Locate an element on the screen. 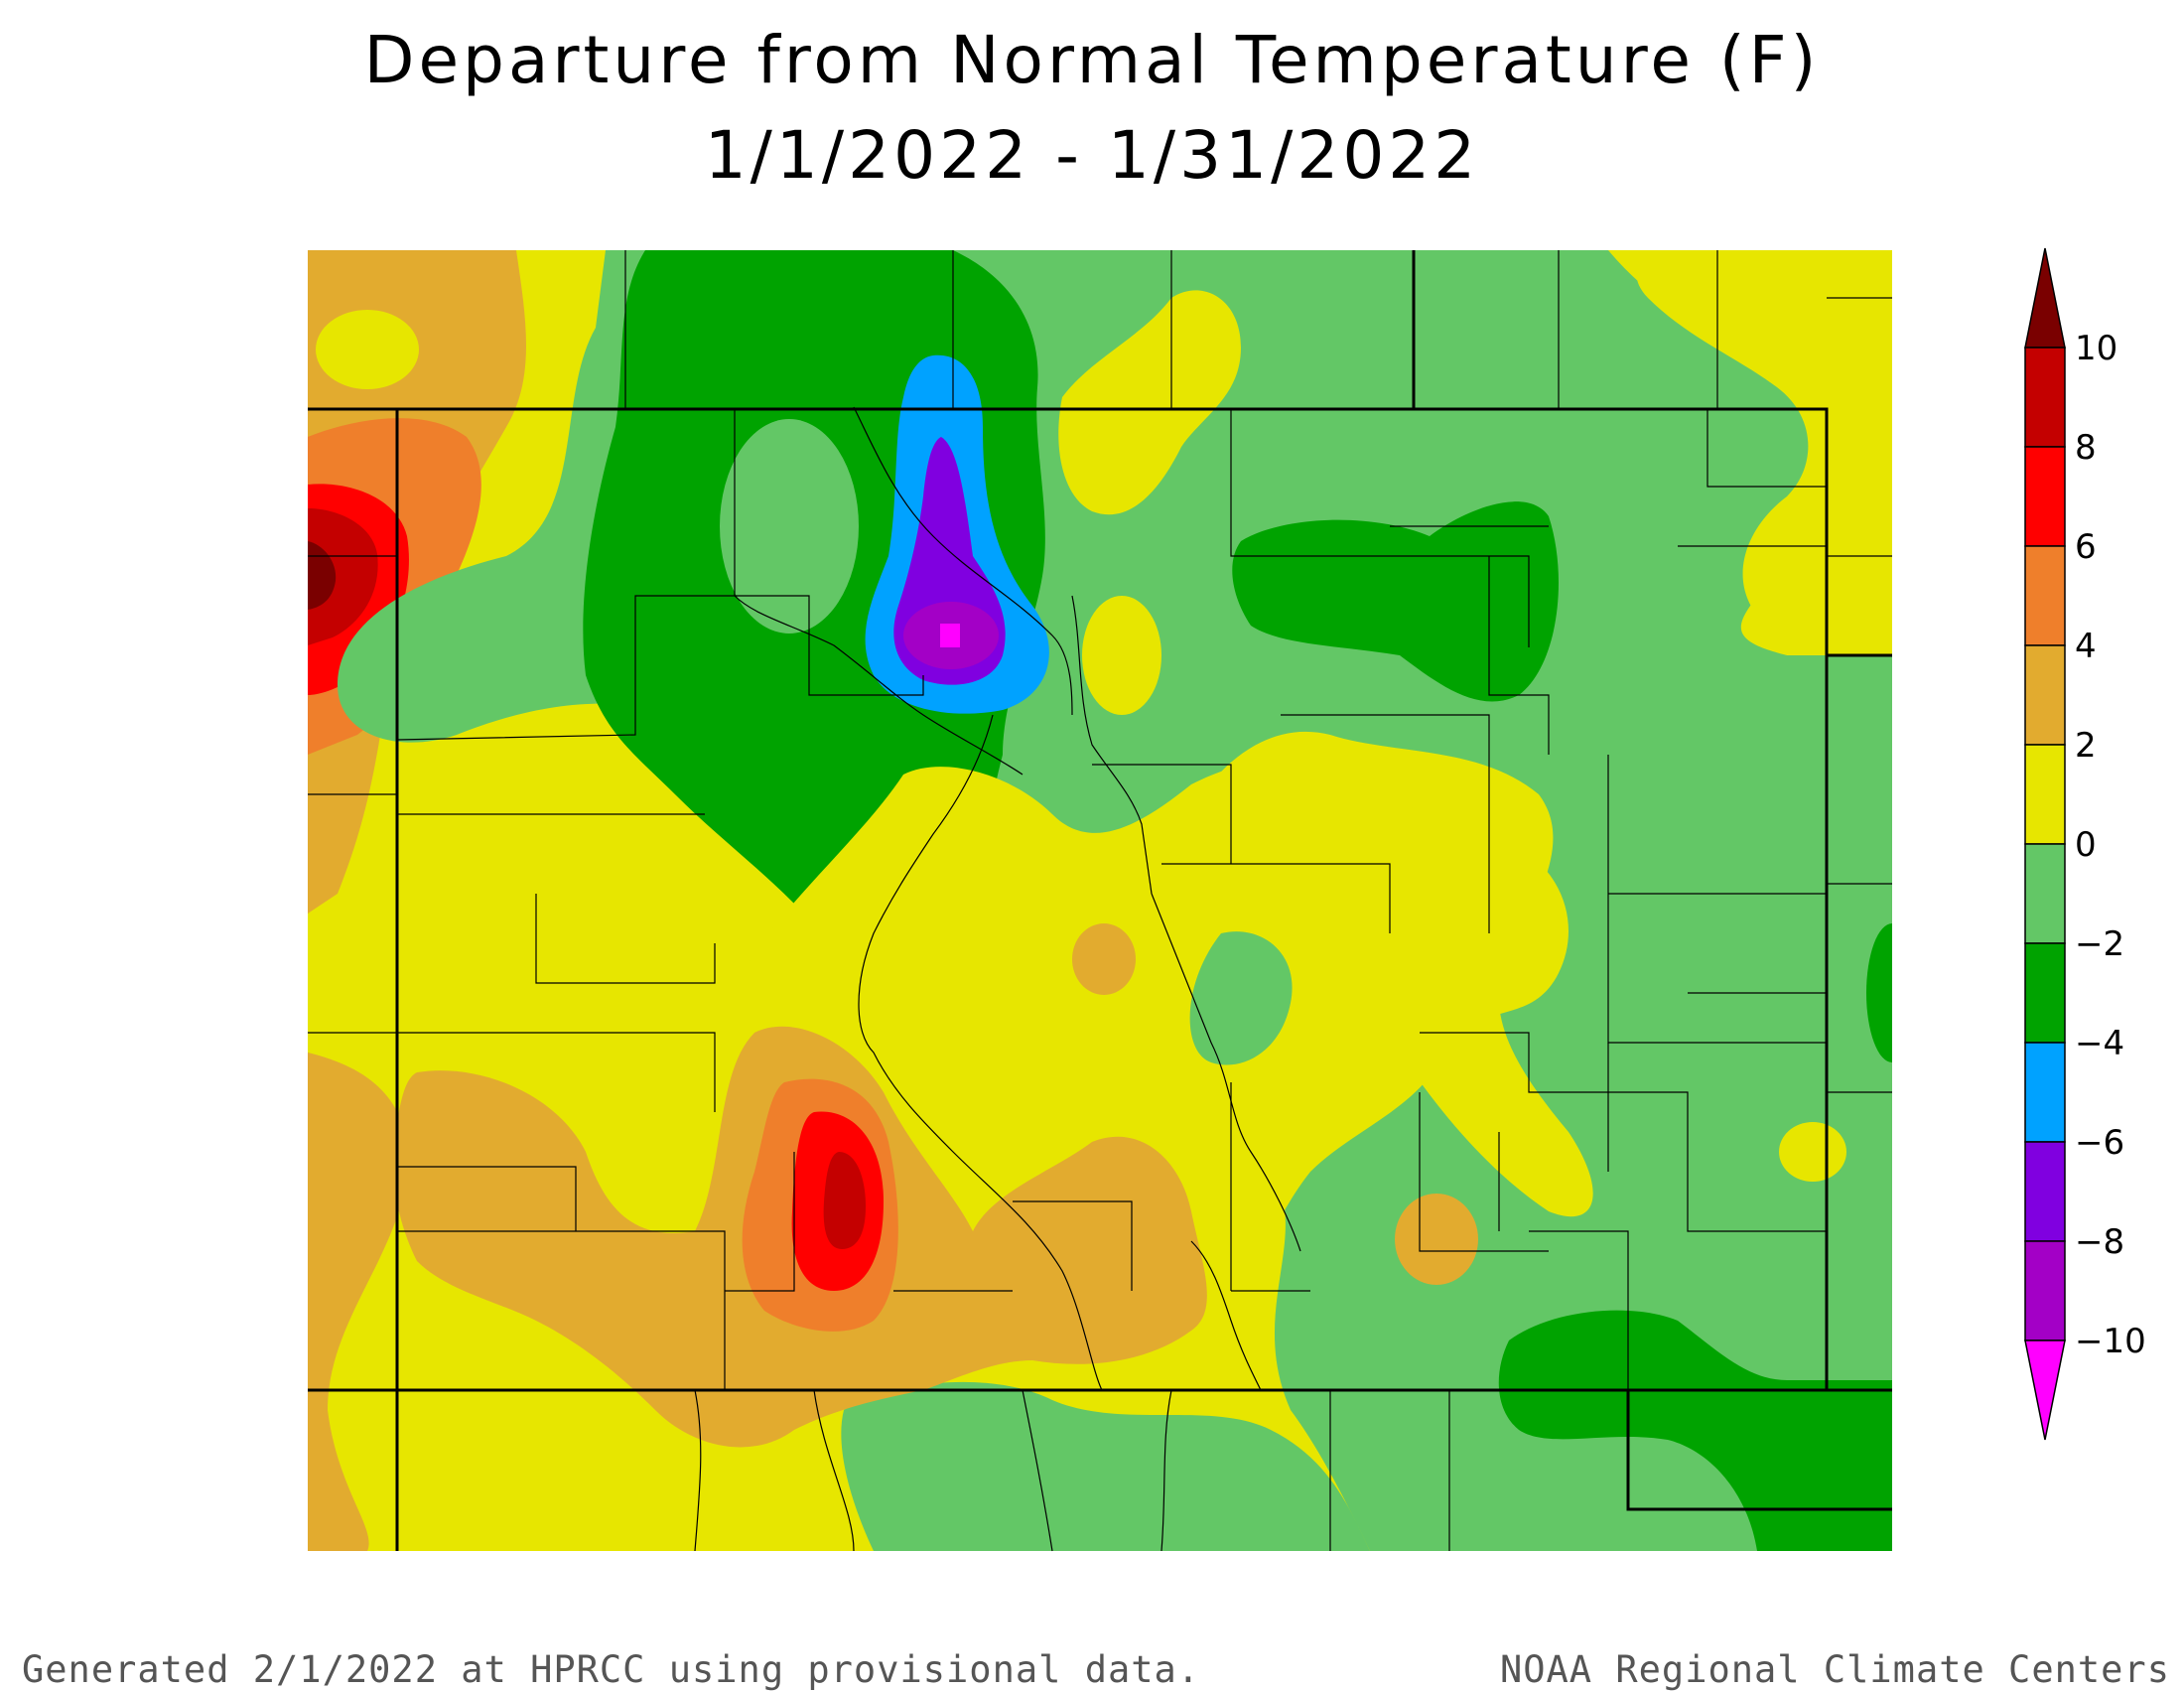 The height and width of the screenshot is (1691, 2184). fill-0-to-2-east-blob is located at coordinates (1812, 1152).